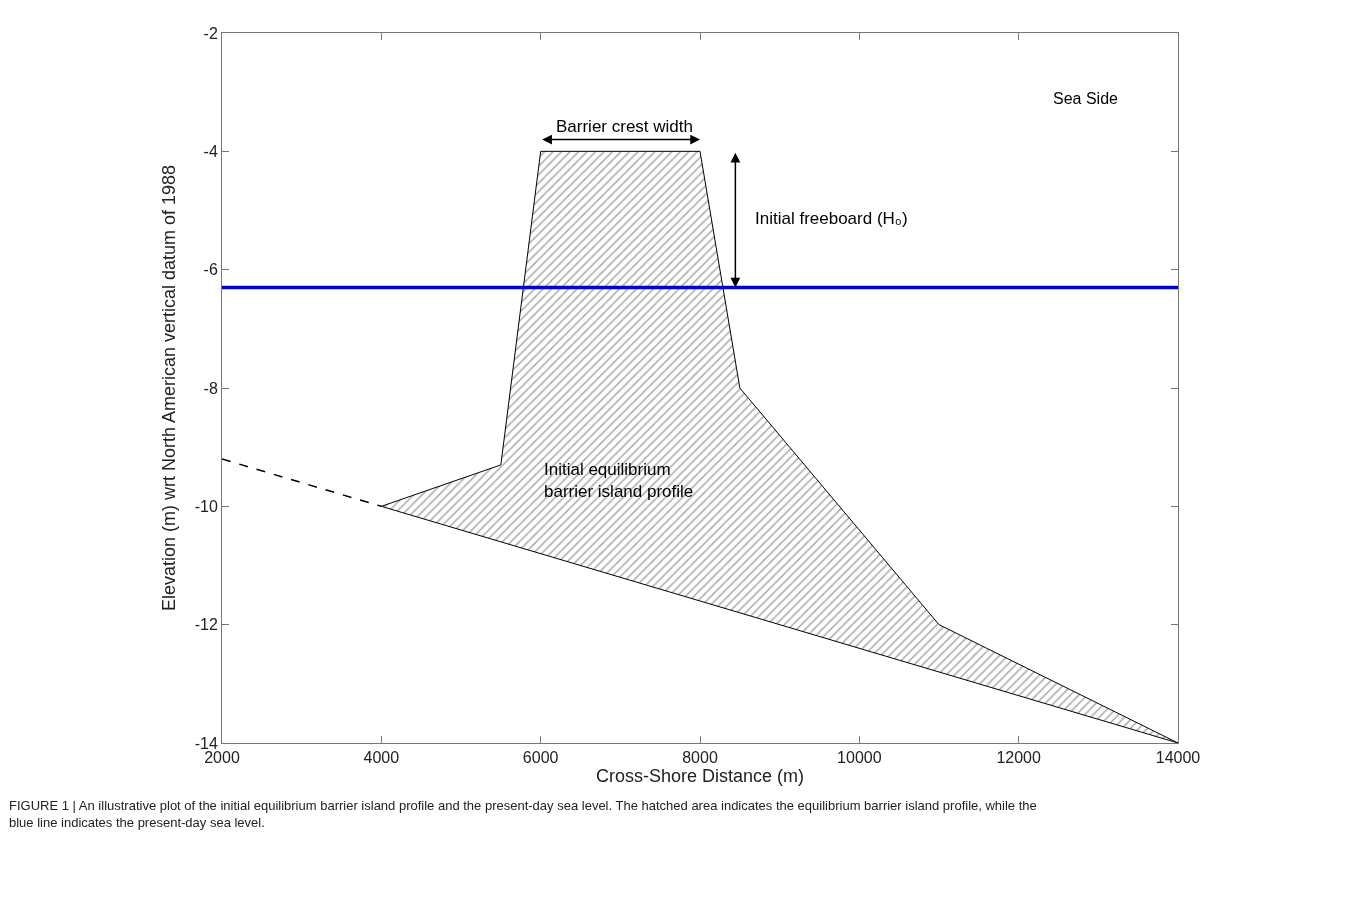  What do you see at coordinates (1086, 98) in the screenshot?
I see `annotation: Sea Side` at bounding box center [1086, 98].